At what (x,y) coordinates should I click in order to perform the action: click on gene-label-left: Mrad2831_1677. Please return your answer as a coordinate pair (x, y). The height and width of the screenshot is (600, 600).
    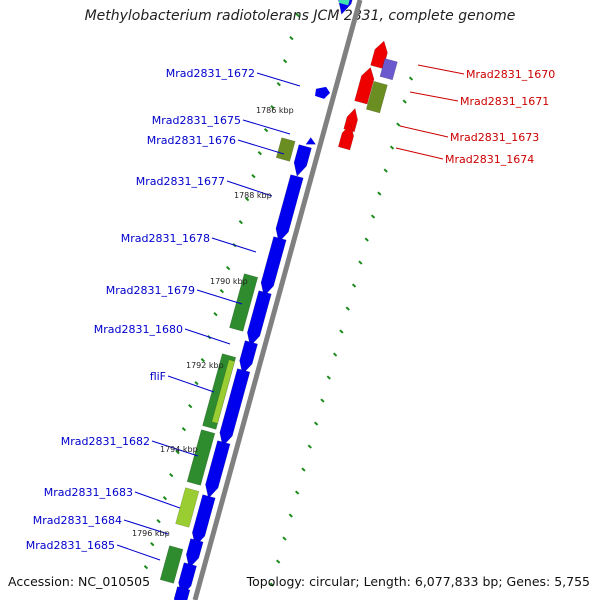
    Looking at the image, I should click on (180, 181).